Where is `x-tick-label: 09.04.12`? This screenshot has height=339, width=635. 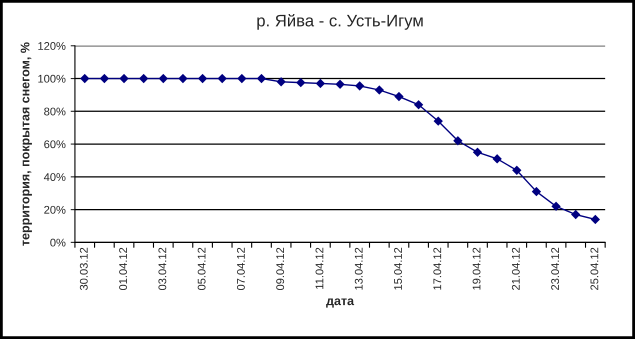
x-tick-label: 09.04.12 is located at coordinates (280, 269).